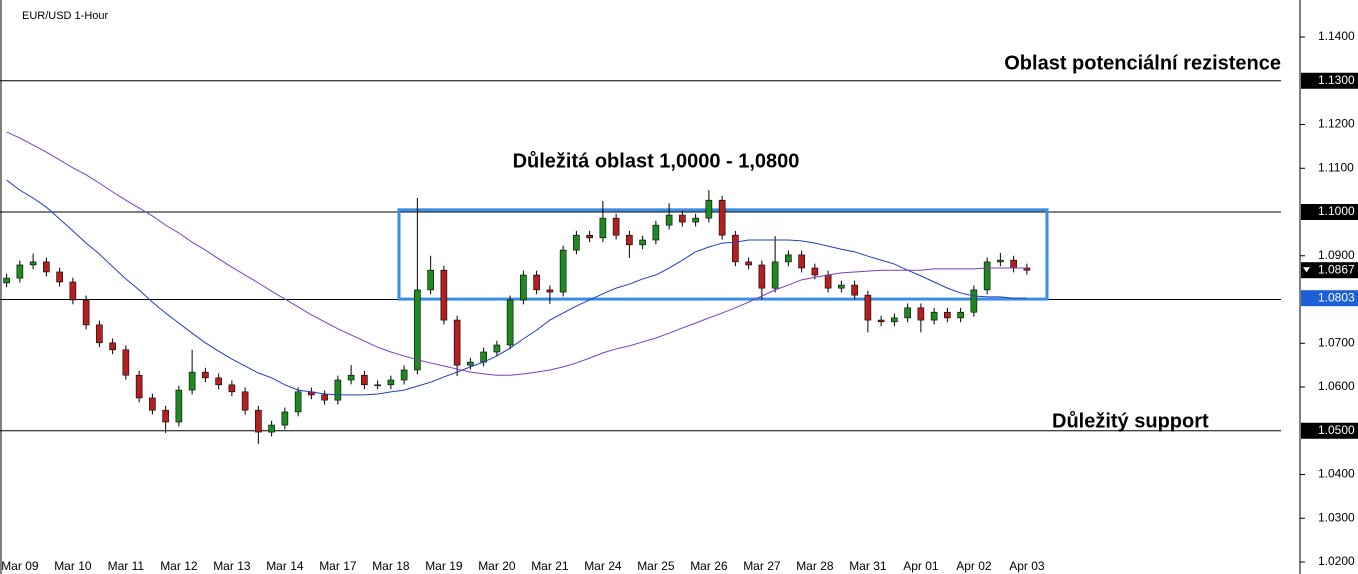 This screenshot has width=1358, height=574. What do you see at coordinates (1336, 342) in the screenshot?
I see `y-tick-label: 1.0700` at bounding box center [1336, 342].